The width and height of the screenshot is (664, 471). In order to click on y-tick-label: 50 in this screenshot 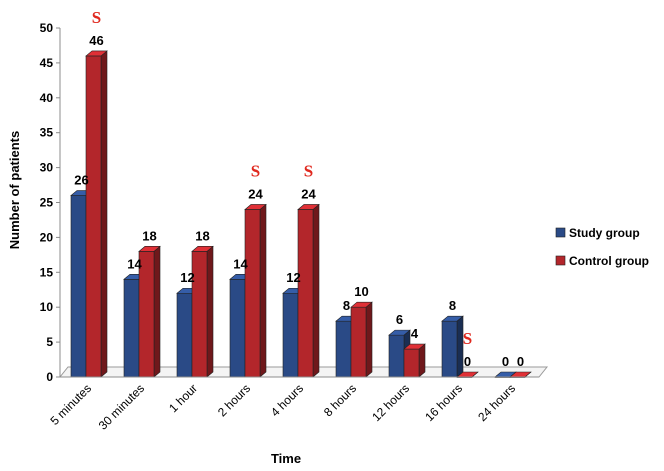, I will do `click(47, 28)`.